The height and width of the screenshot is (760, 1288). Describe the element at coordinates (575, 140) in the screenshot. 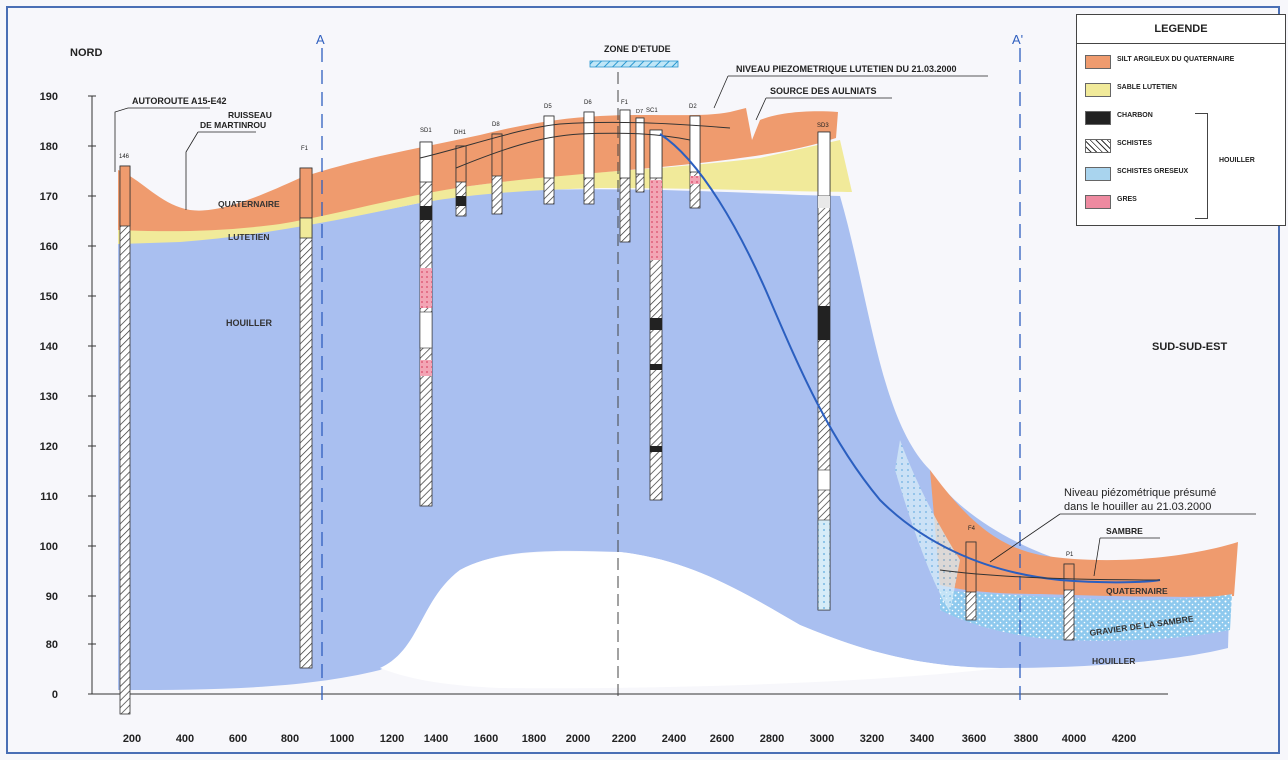

I see `piezo-line-lutetien` at that location.